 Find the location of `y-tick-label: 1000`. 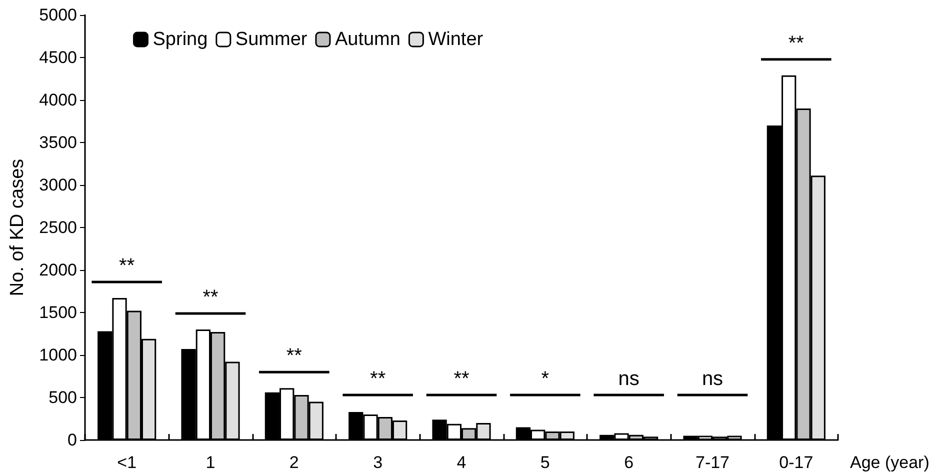

y-tick-label: 1000 is located at coordinates (58, 355).